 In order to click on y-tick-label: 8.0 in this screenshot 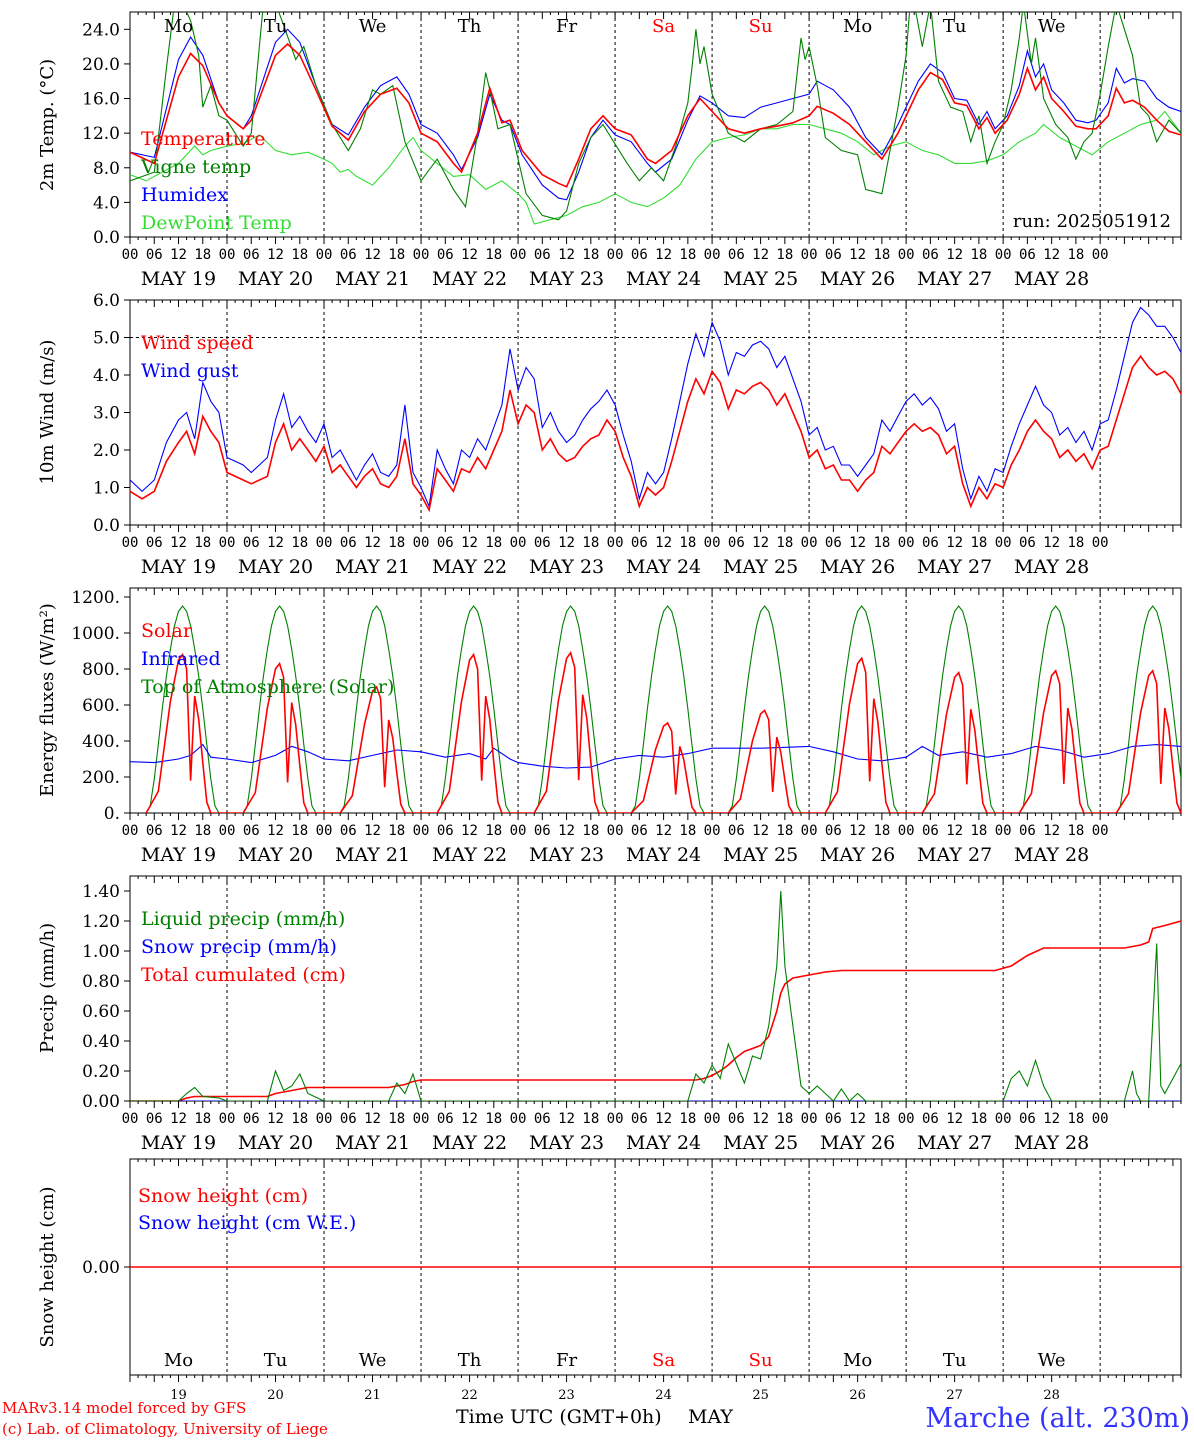, I will do `click(106, 169)`.